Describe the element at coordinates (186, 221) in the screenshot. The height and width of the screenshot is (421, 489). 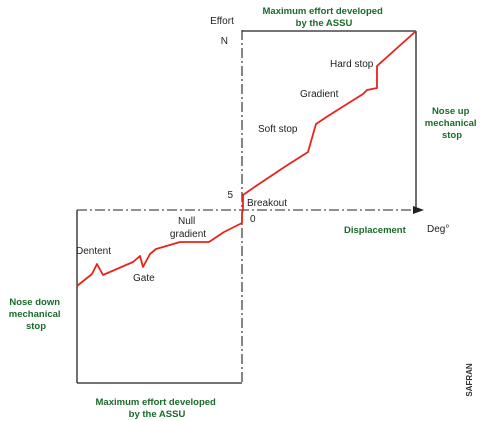
I see `null-gradient-line-1: Null` at that location.